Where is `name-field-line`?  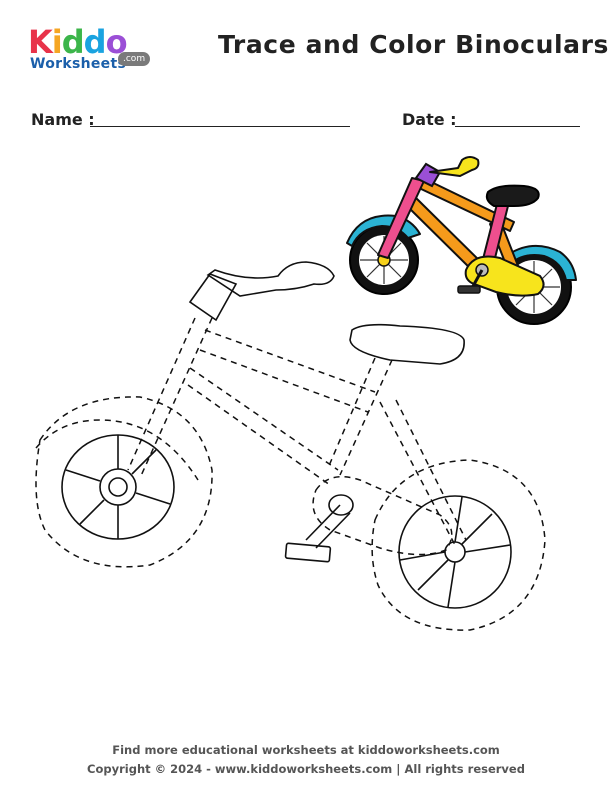 name-field-line is located at coordinates (220, 126).